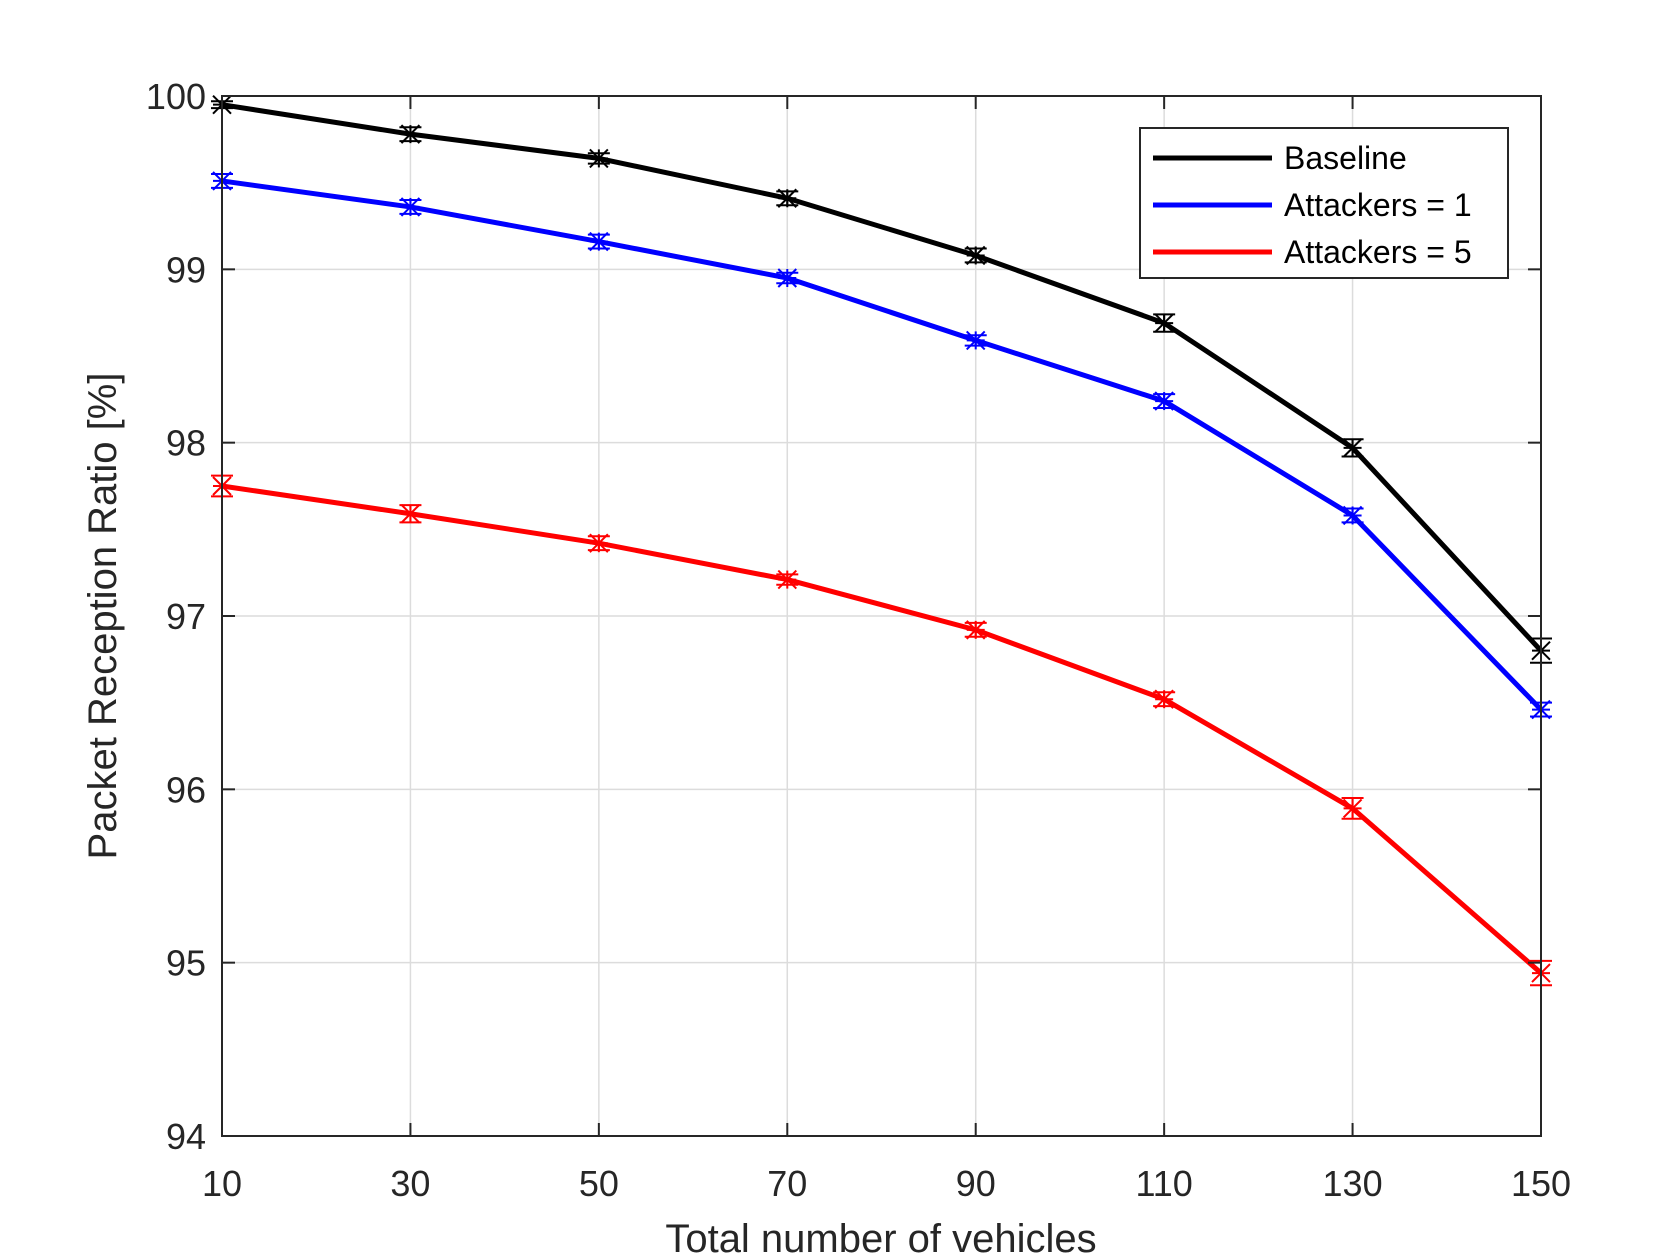  What do you see at coordinates (787, 1183) in the screenshot?
I see `x-tick-label: 70` at bounding box center [787, 1183].